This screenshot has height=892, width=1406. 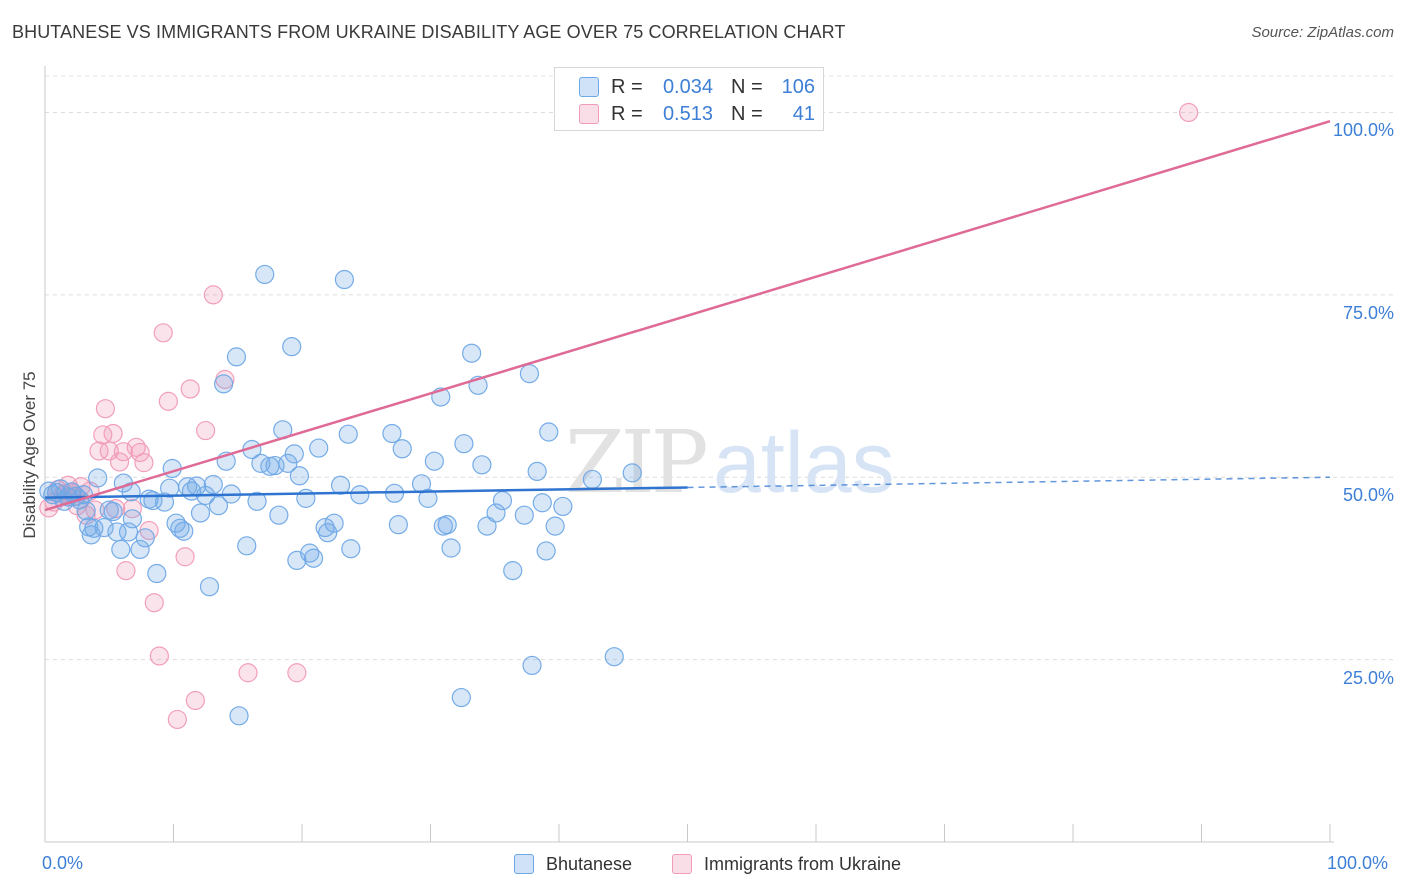 I want to click on correlation-legend: R = 0.034 N = 106 R = 0.513 N = 41, so click(x=689, y=99).